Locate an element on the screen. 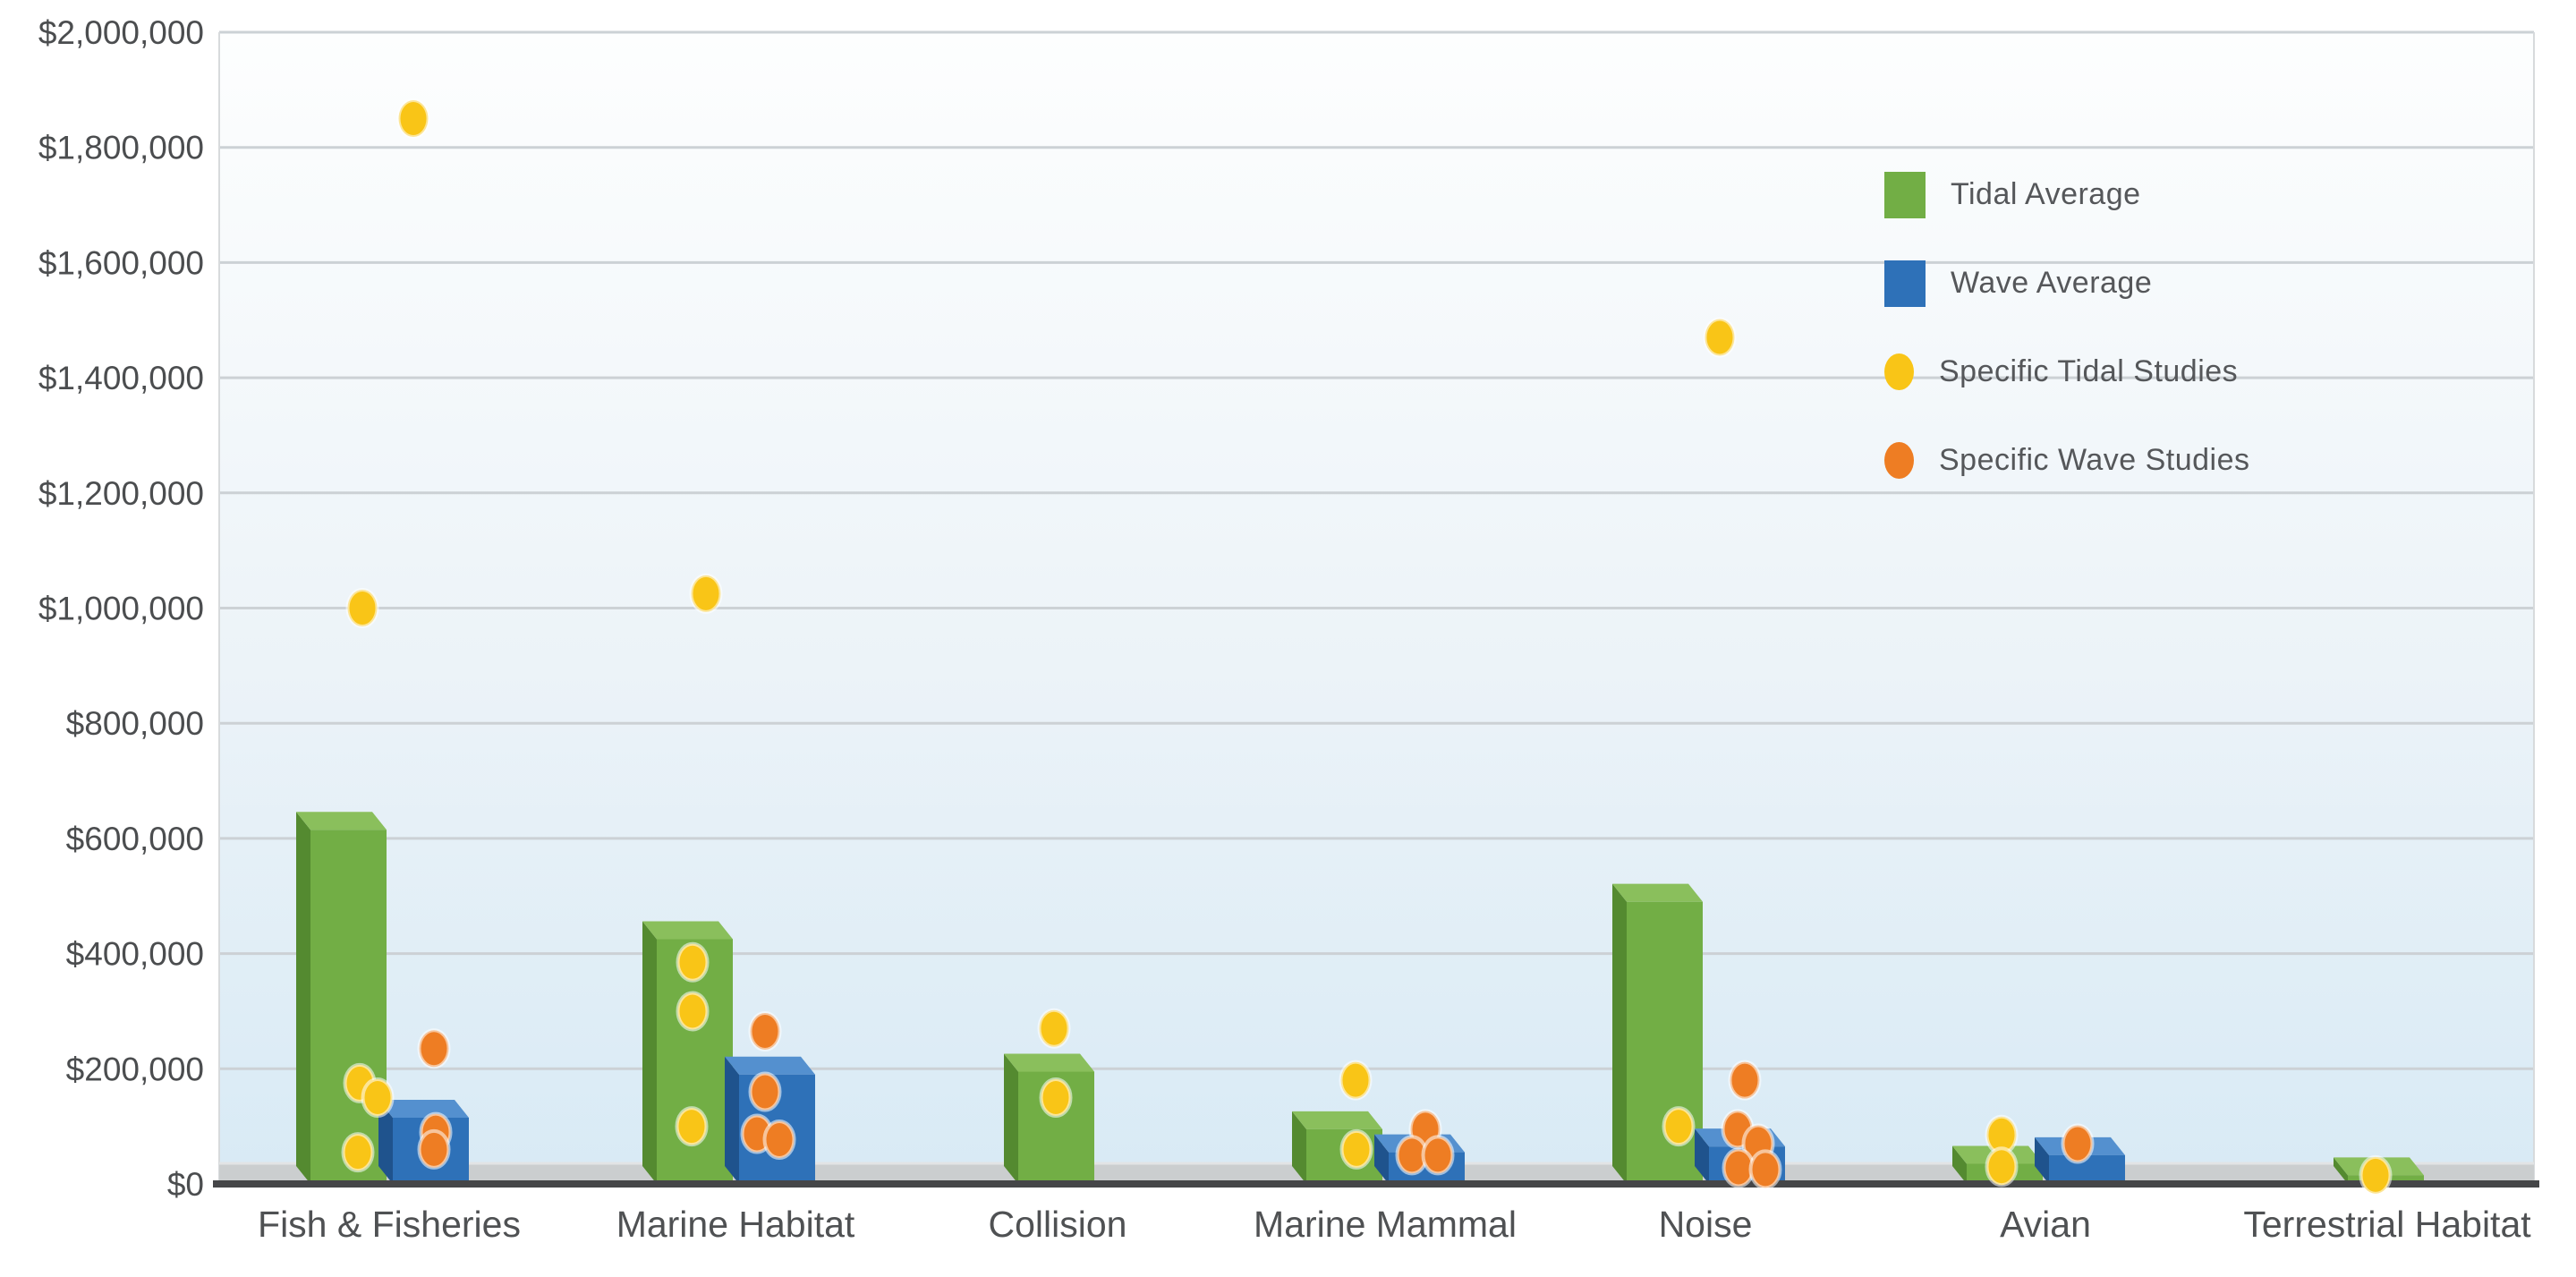 Image resolution: width=2576 pixels, height=1277 pixels. specific-tidal-studies-point-terrestrial-habitat is located at coordinates (2376, 1175).